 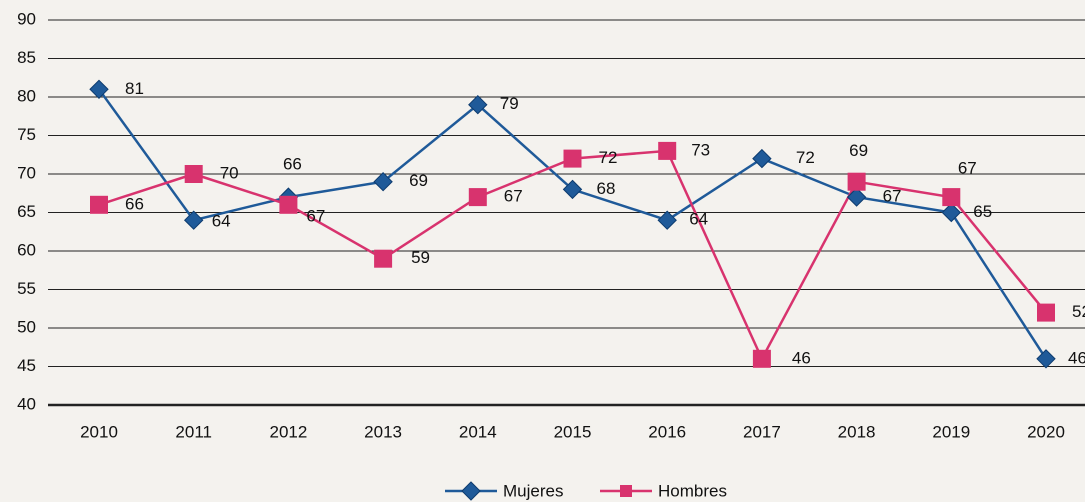 What do you see at coordinates (606, 188) in the screenshot?
I see `data-label: 68` at bounding box center [606, 188].